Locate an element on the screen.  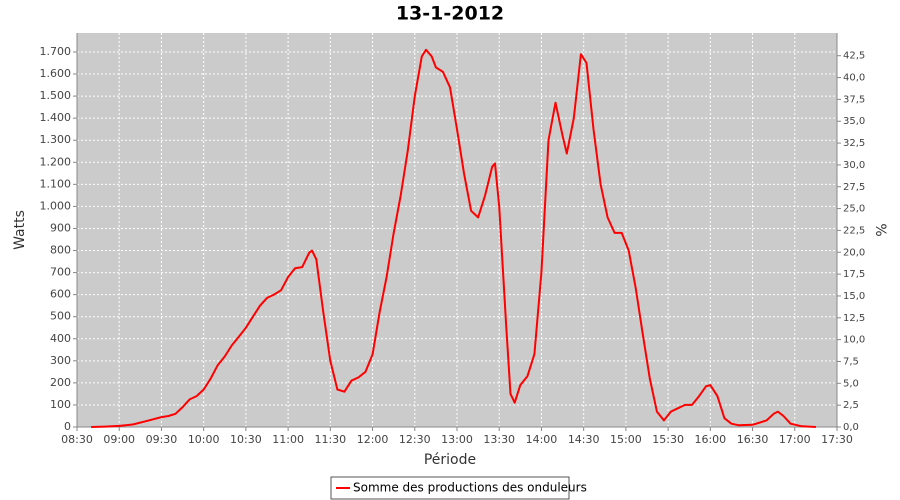
x-tick-label: 17:00 is located at coordinates (795, 439).